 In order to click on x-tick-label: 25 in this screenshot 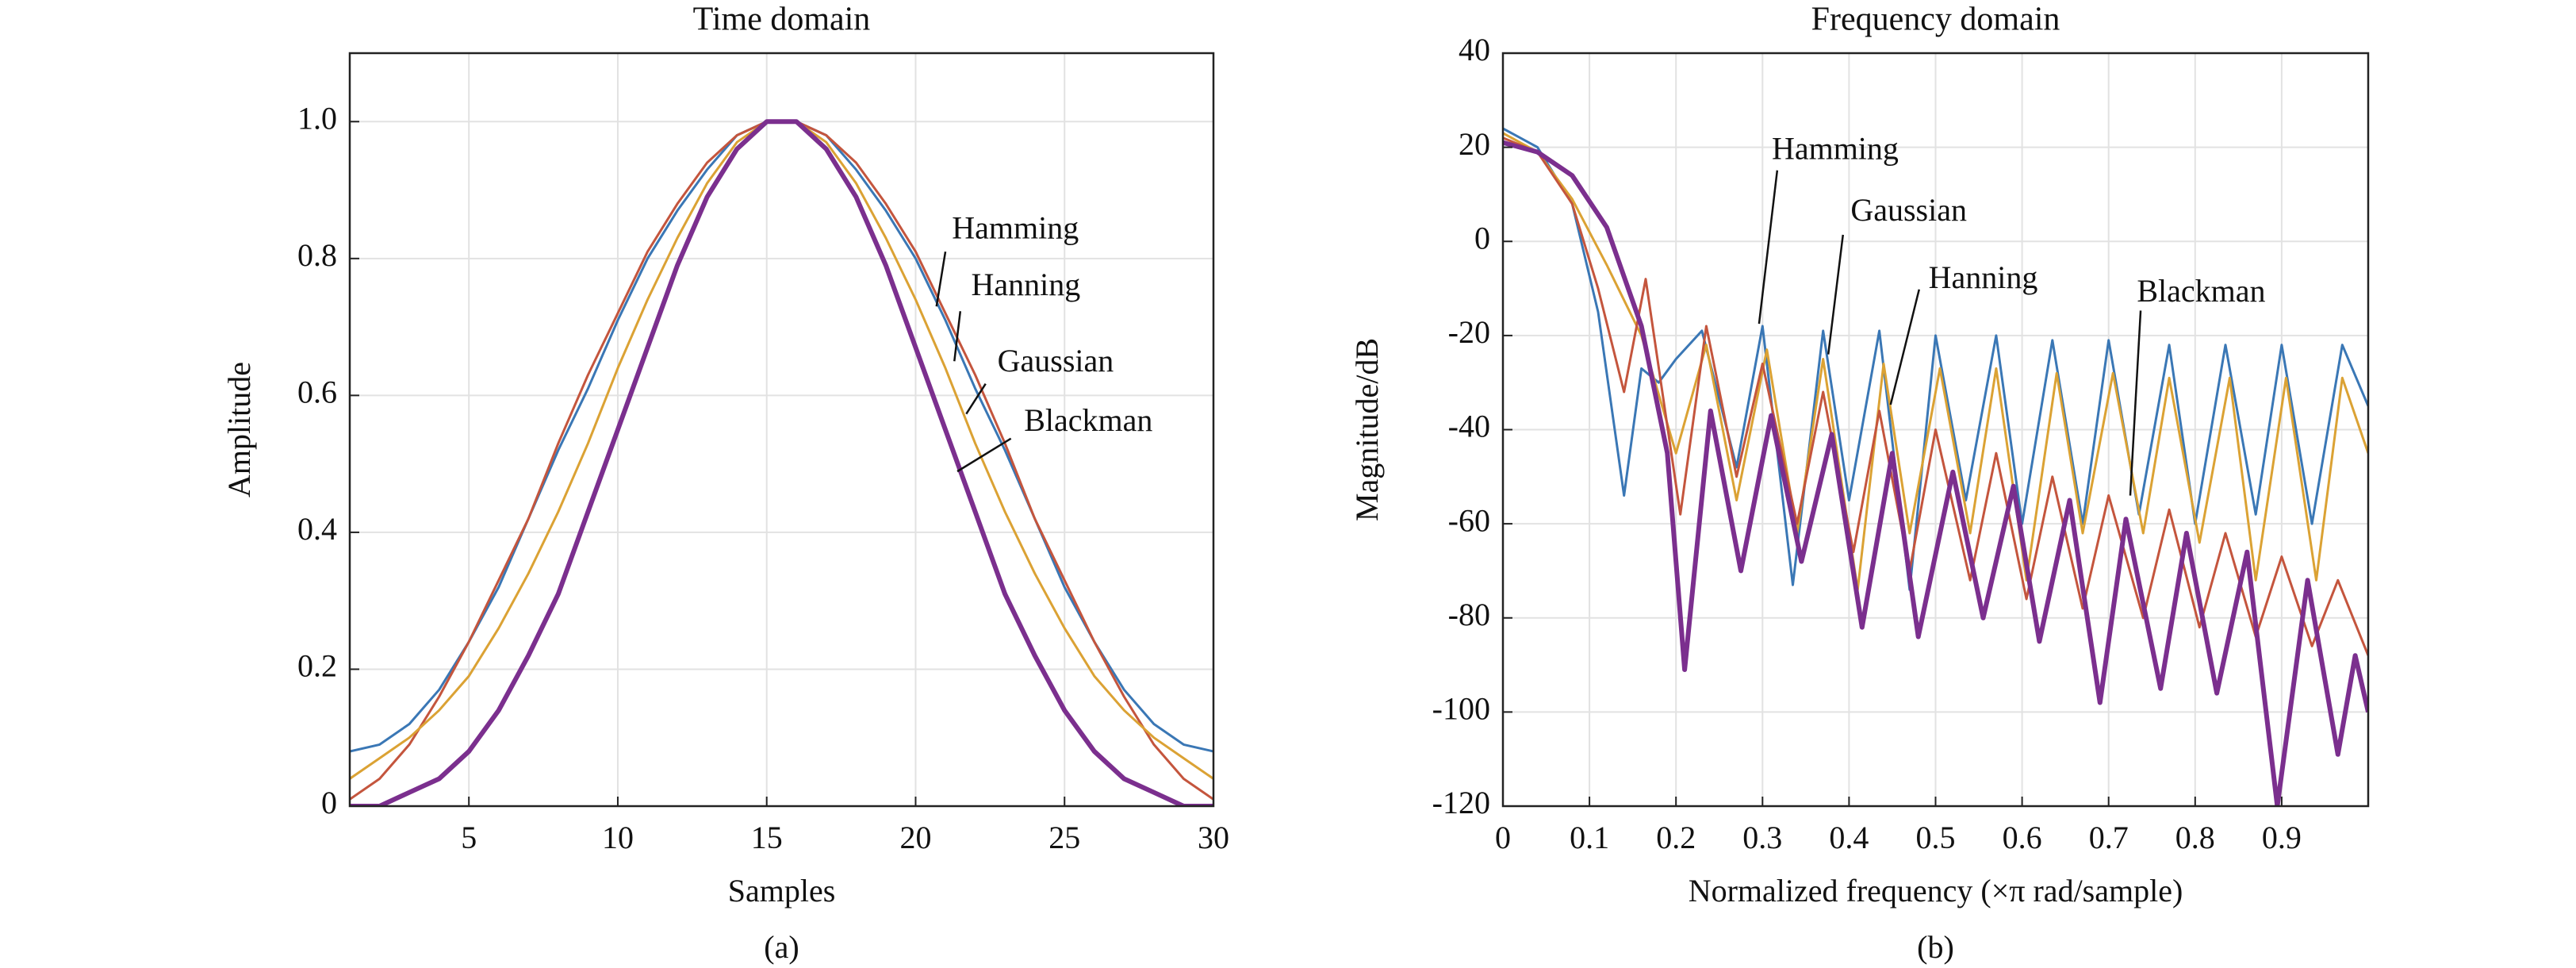, I will do `click(1064, 837)`.